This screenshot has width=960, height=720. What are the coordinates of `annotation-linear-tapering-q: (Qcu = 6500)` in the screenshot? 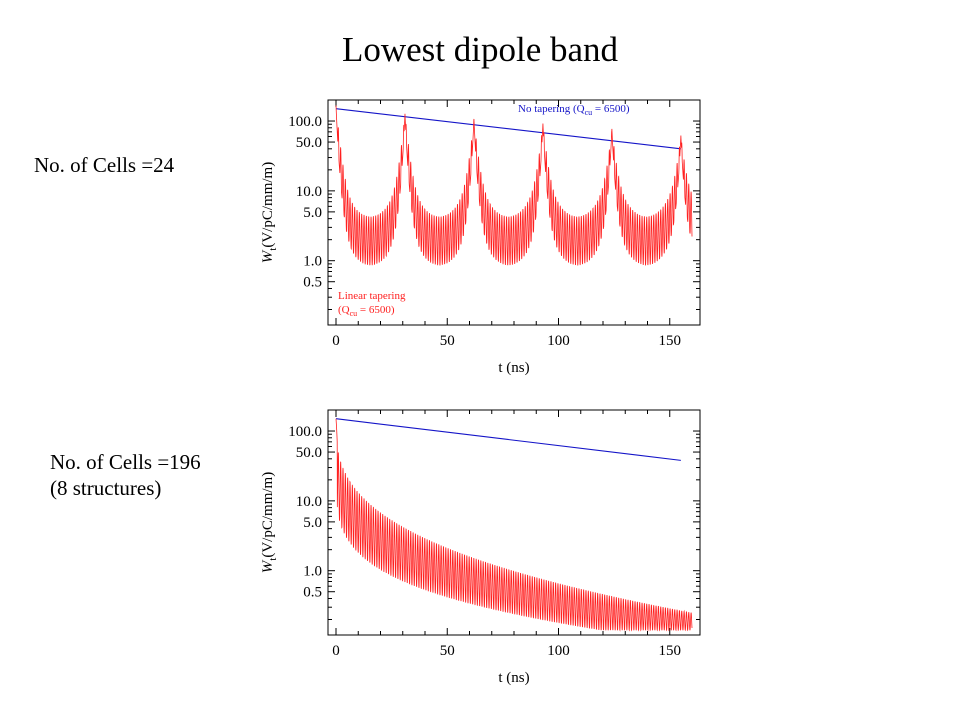 It's located at (366, 311).